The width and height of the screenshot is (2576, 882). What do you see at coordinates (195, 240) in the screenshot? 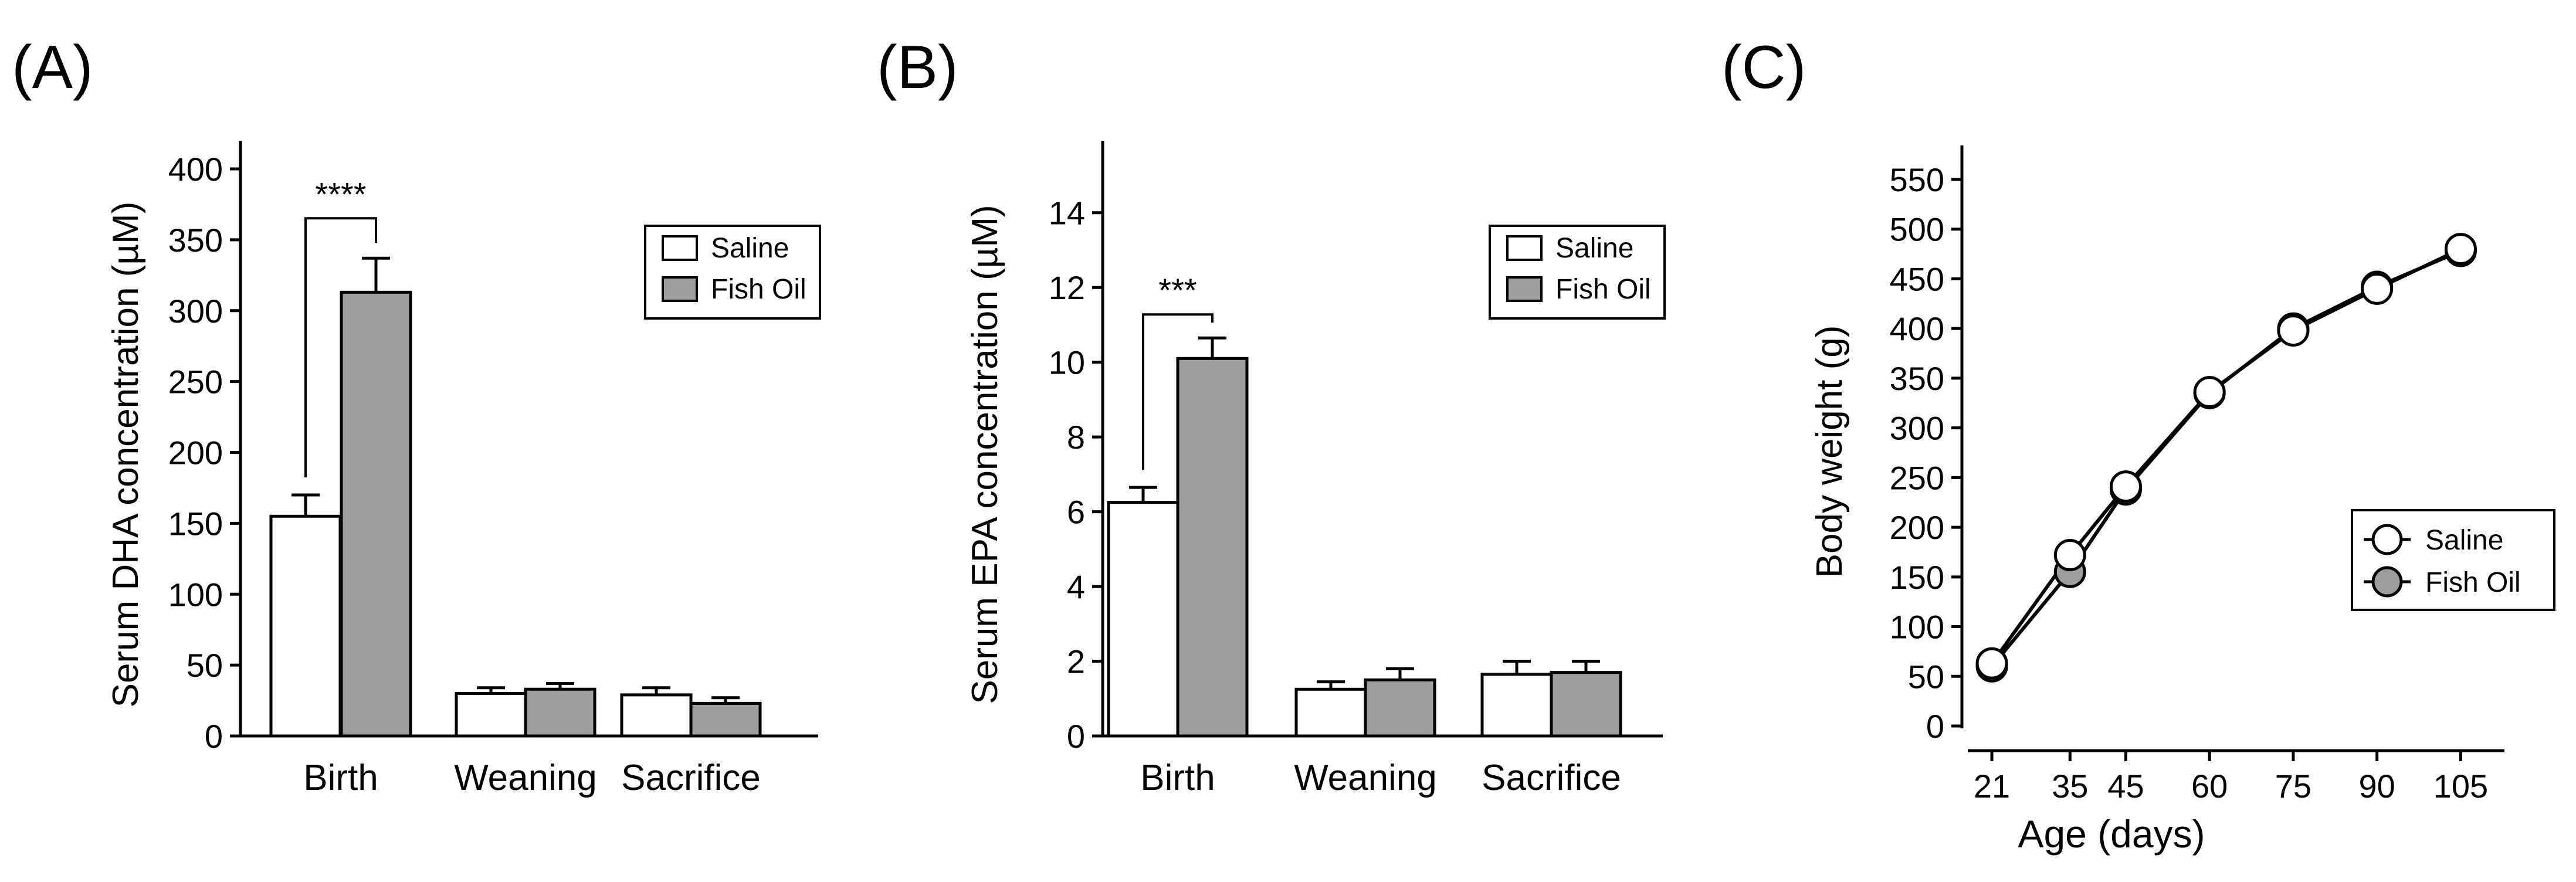
I see `panel-a-y-tick-label: 350` at bounding box center [195, 240].